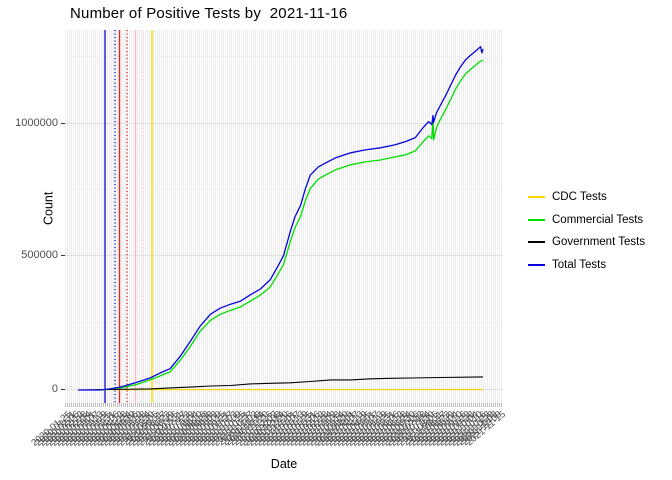  I want to click on y-tick-label-1000000: 1000000, so click(36, 123).